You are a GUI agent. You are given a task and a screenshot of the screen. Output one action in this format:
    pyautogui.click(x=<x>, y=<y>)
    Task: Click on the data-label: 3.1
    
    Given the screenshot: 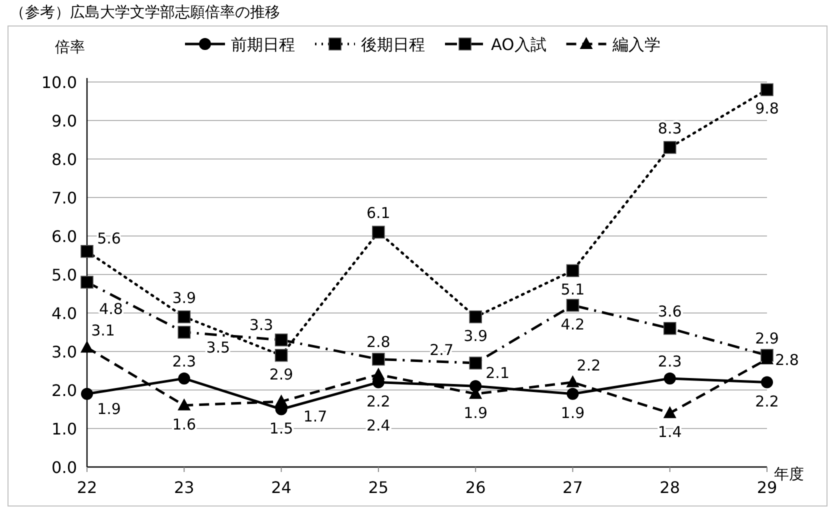 What is the action you would take?
    pyautogui.click(x=103, y=331)
    